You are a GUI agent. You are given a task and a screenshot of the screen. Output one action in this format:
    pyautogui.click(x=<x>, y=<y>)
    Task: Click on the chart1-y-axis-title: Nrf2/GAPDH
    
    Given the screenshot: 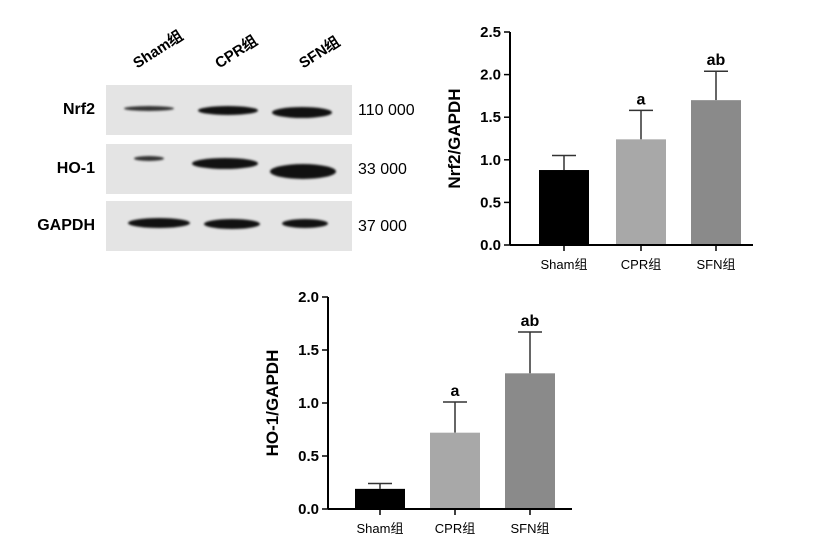 What is the action you would take?
    pyautogui.click(x=454, y=138)
    